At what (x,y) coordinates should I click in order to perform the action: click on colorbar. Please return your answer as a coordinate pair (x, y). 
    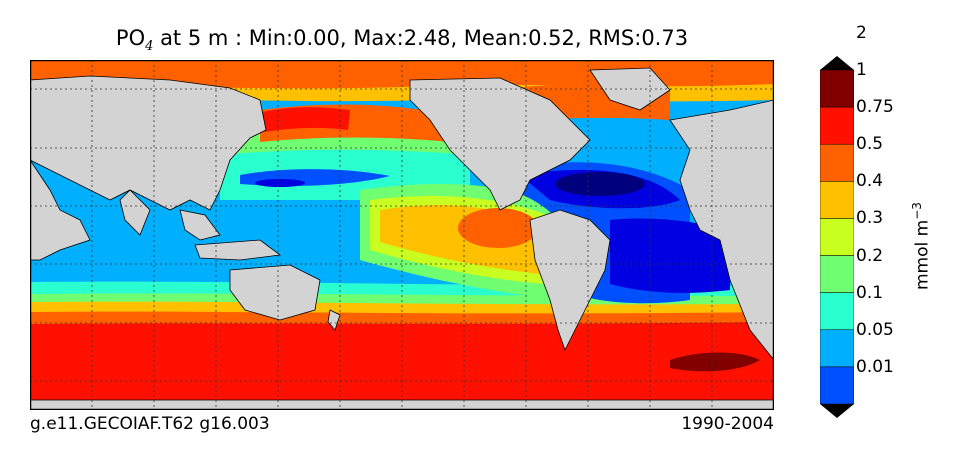
    Looking at the image, I should click on (837, 237).